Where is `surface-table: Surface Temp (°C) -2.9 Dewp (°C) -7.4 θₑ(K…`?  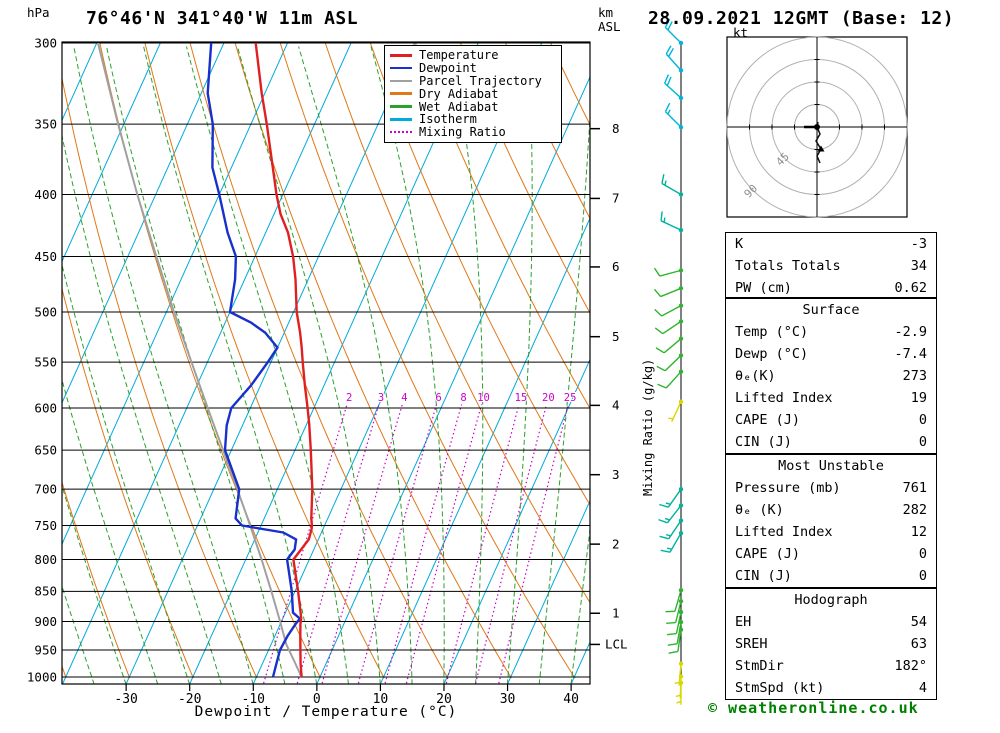 surface-table: Surface Temp (°C) -2.9 Dewp (°C) -7.4 θₑ(K… is located at coordinates (831, 376).